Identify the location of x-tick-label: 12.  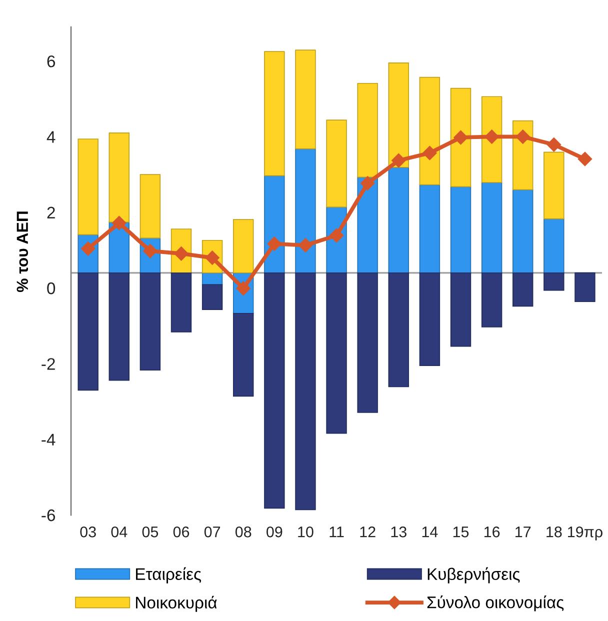
(368, 532).